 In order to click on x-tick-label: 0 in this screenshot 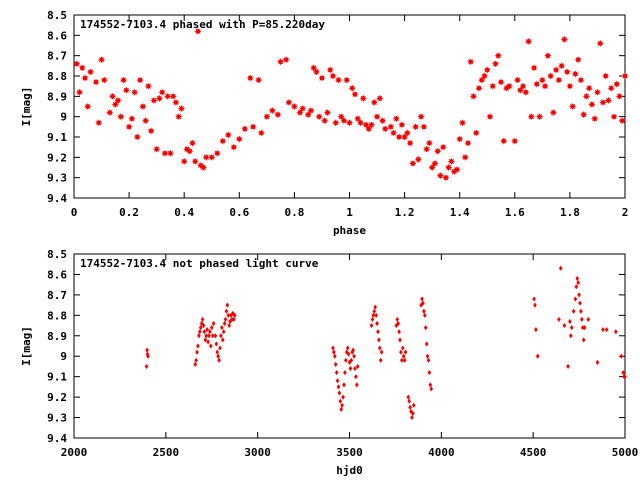, I will do `click(74, 212)`.